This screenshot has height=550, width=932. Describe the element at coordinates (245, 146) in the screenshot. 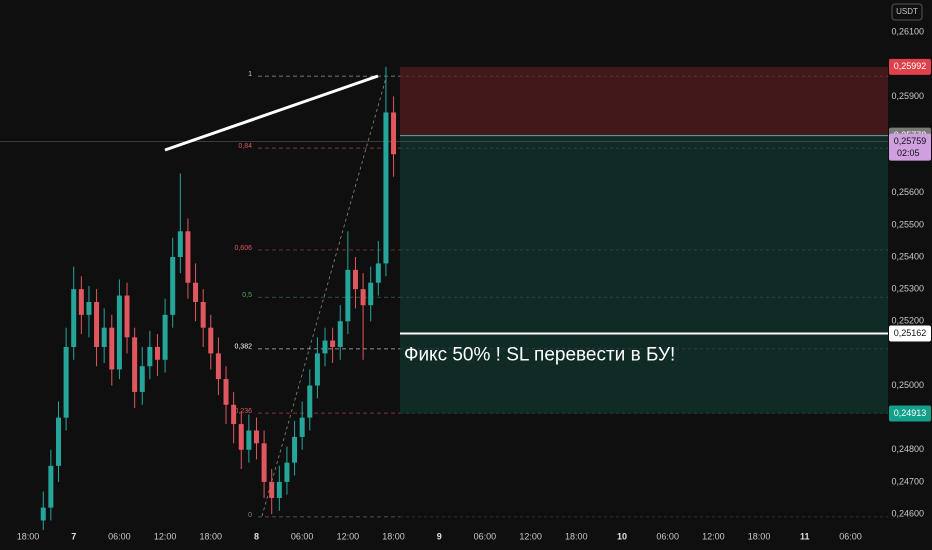

I see `fib-label: 0,84` at that location.